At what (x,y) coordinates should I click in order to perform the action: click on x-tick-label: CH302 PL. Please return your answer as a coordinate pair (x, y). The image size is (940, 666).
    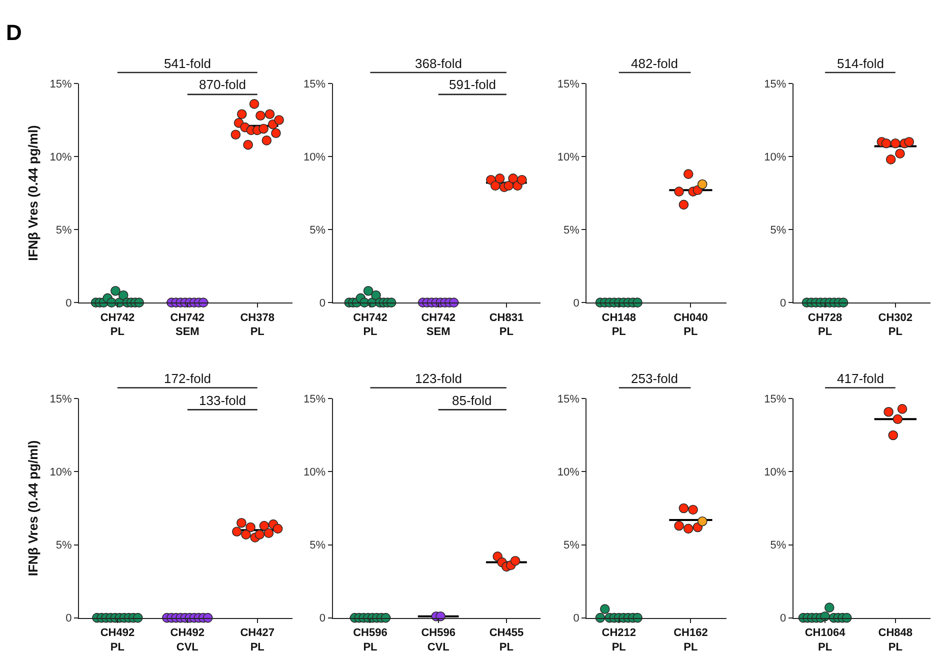
    Looking at the image, I should click on (895, 325).